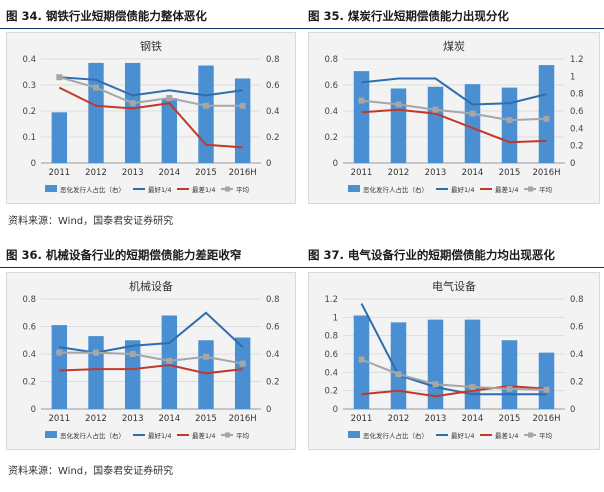 The image size is (604, 492). I want to click on left-axis-tick-label: 0.8, so click(331, 60).